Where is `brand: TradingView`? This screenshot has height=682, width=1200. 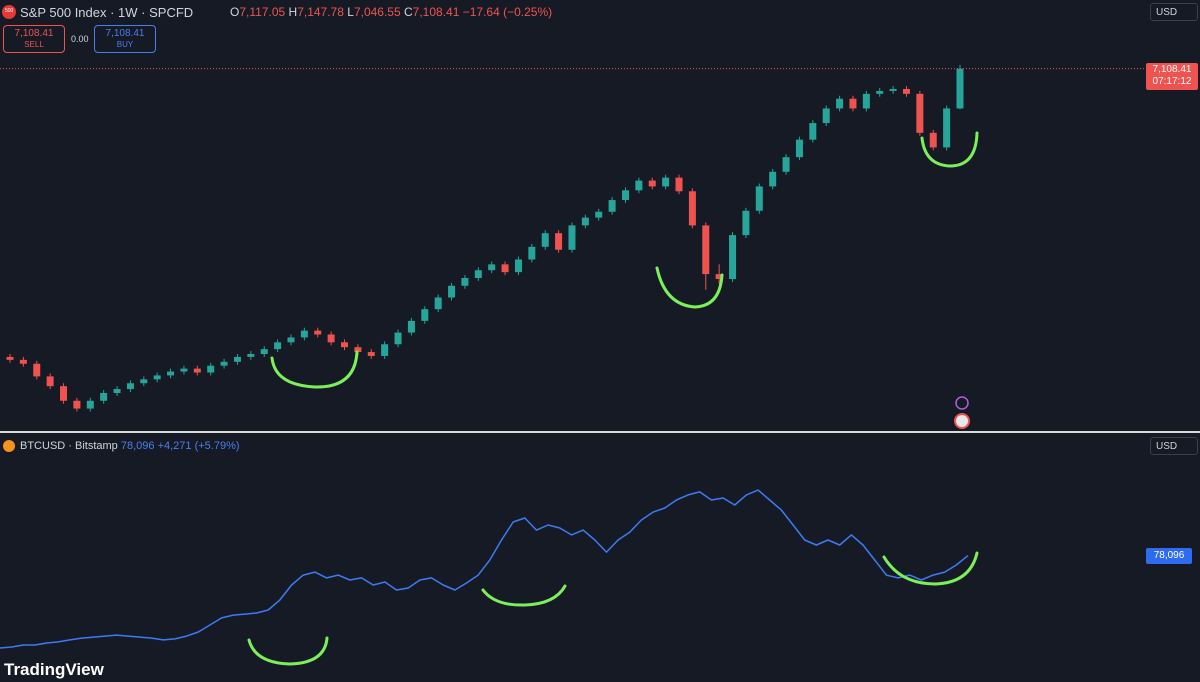 brand: TradingView is located at coordinates (54, 669).